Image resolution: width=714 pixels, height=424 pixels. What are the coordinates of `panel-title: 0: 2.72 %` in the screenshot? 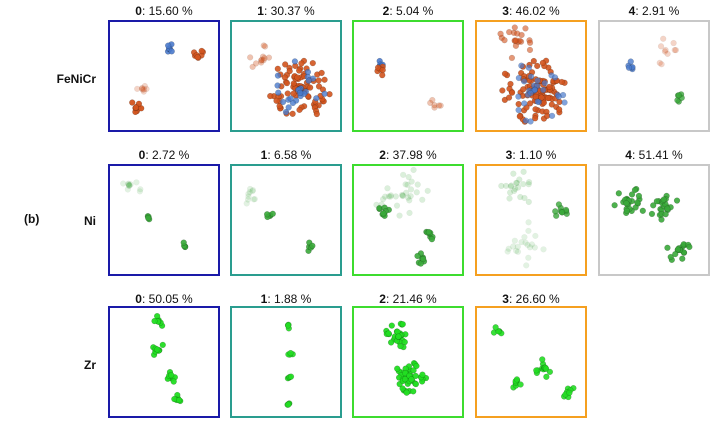 It's located at (164, 155).